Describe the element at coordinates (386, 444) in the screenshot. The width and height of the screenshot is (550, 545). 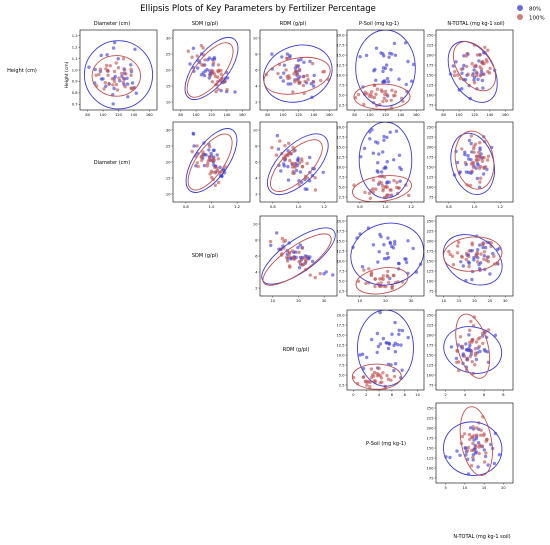
I see `diag-label-psoil: P-Soil (mg kg-1)` at that location.